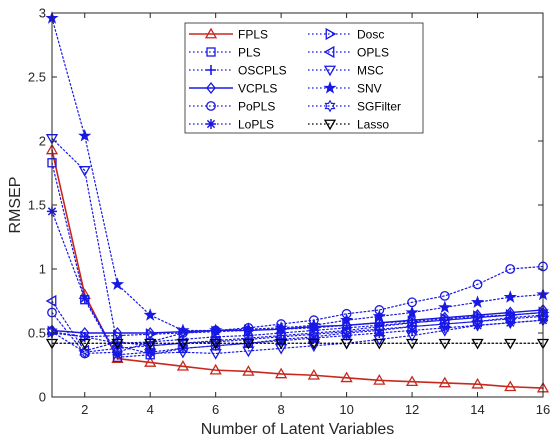 Image resolution: width=550 pixels, height=444 pixels. What do you see at coordinates (298, 429) in the screenshot?
I see `x-axis-label: Number of Latent Variables` at bounding box center [298, 429].